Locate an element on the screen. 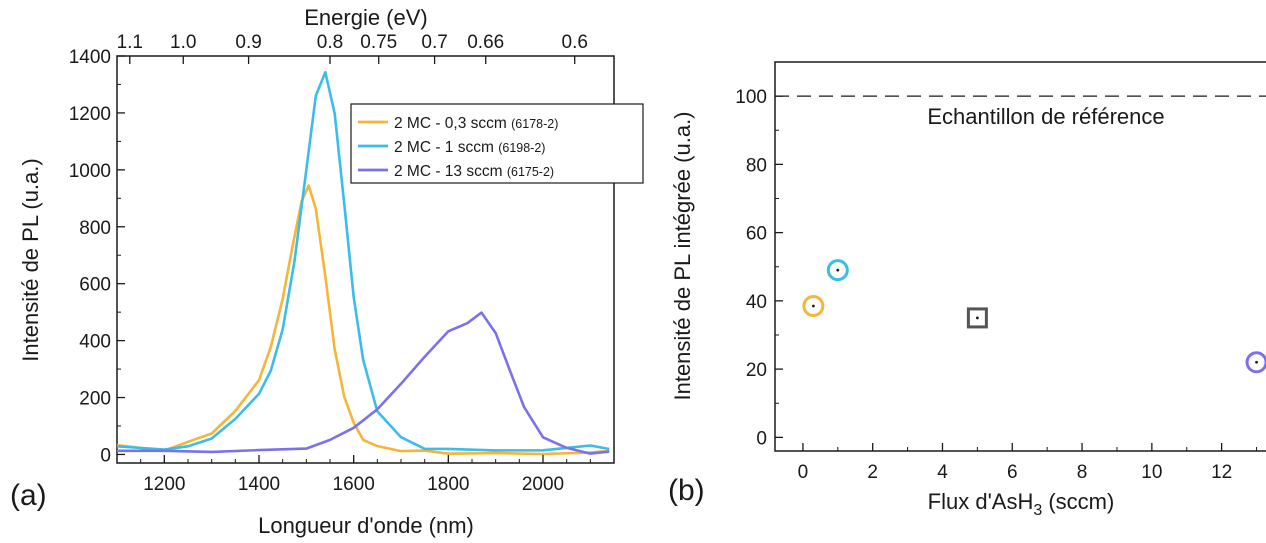  y-tick-label: 1400 is located at coordinates (90, 57).